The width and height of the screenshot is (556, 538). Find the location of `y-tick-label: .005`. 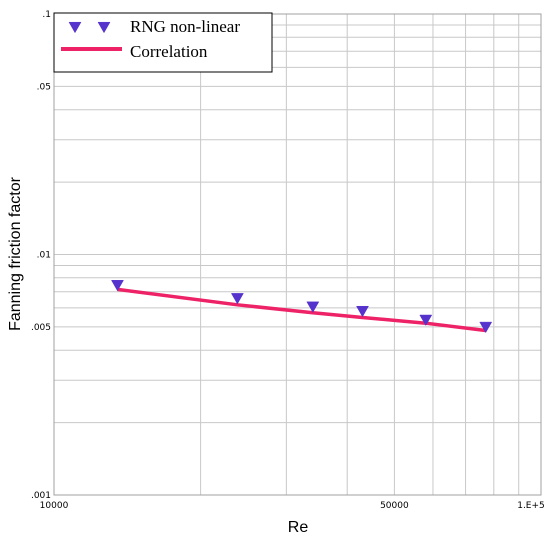

y-tick-label: .005 is located at coordinates (41, 328).